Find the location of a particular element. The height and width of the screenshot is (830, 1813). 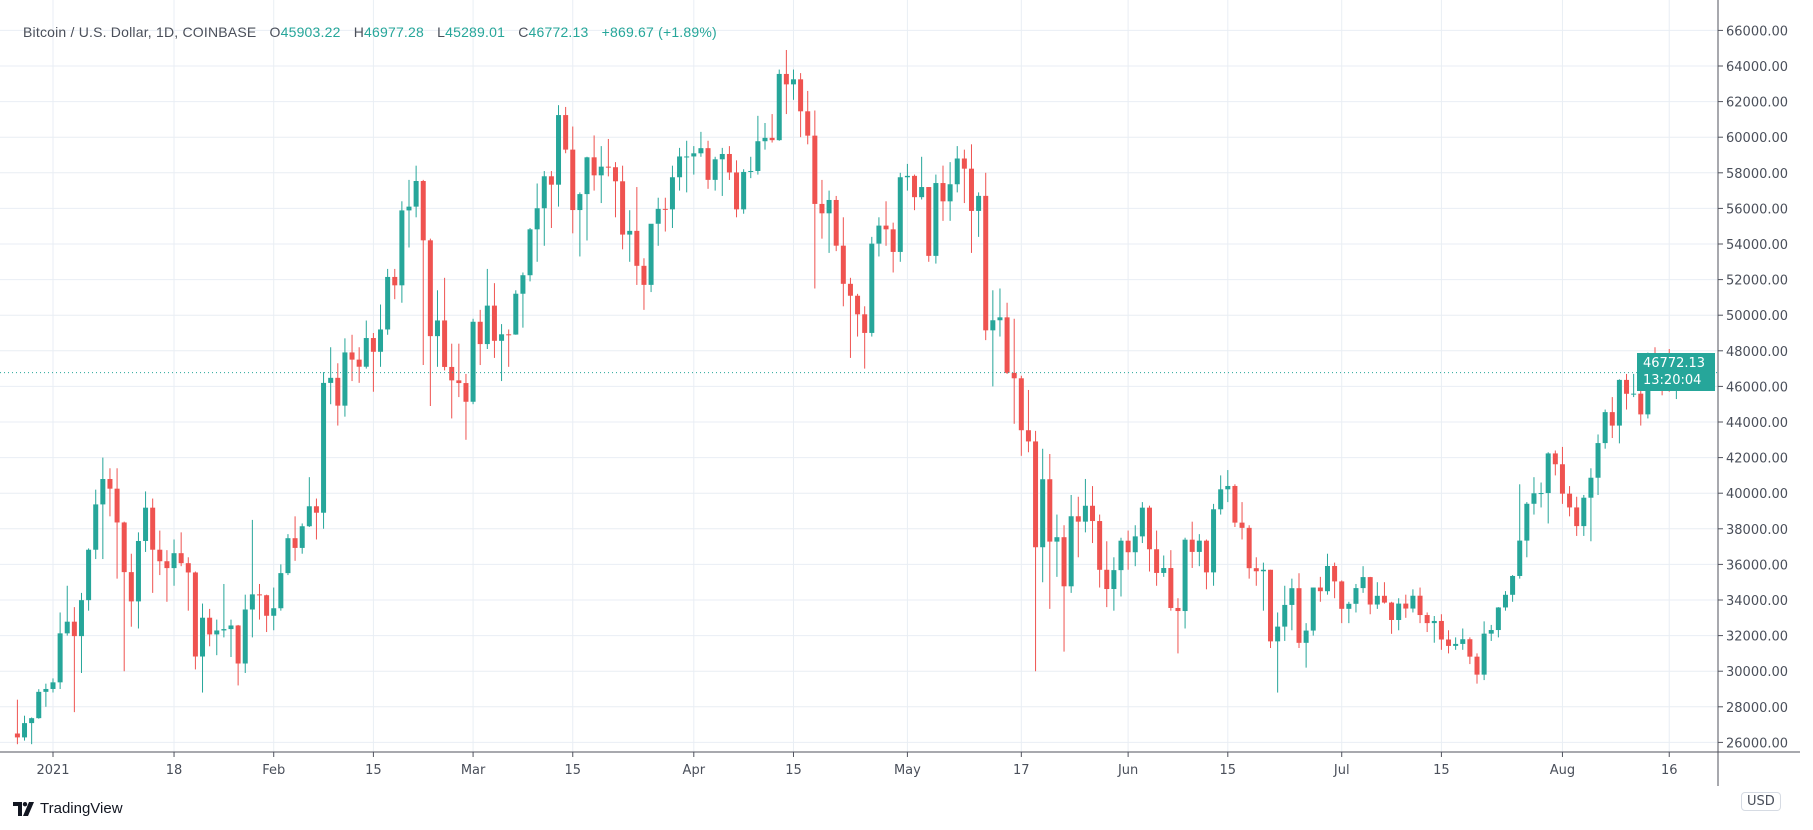

time-tick-label: Mar is located at coordinates (473, 770).